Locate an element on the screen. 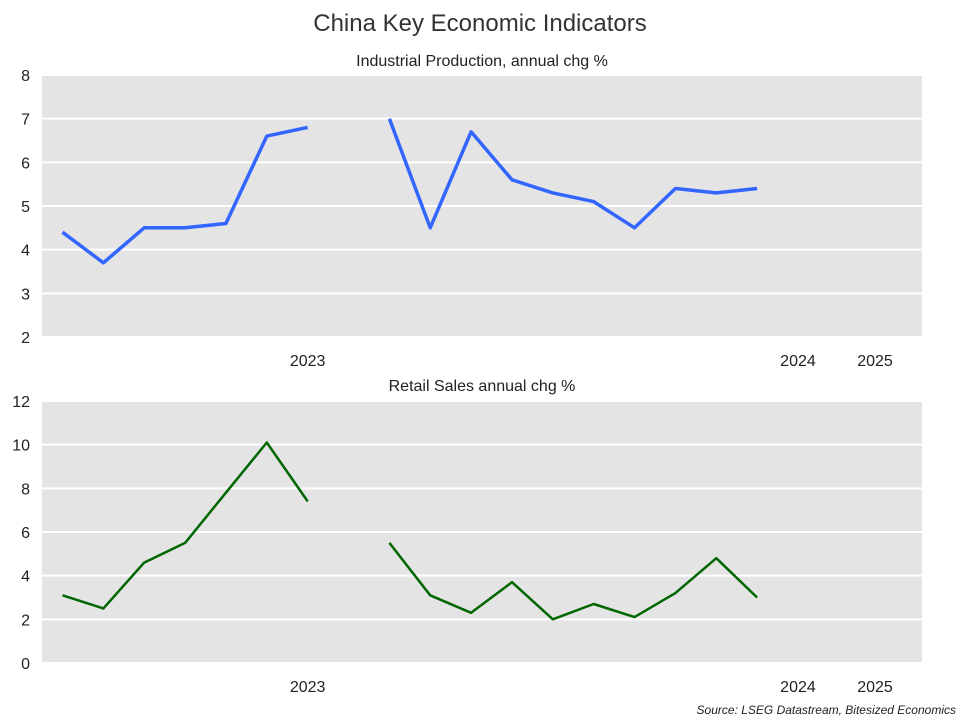 Image resolution: width=960 pixels, height=720 pixels. y-tick-label: 5 is located at coordinates (25, 207).